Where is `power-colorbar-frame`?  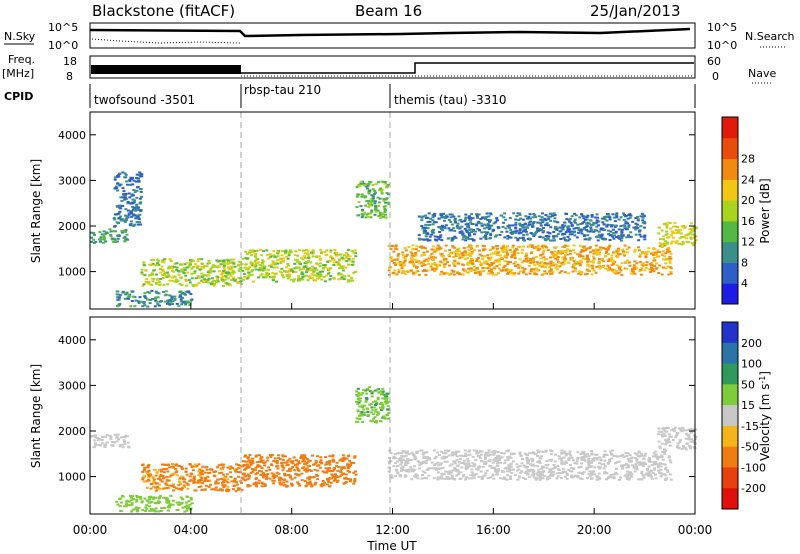 power-colorbar-frame is located at coordinates (730, 210).